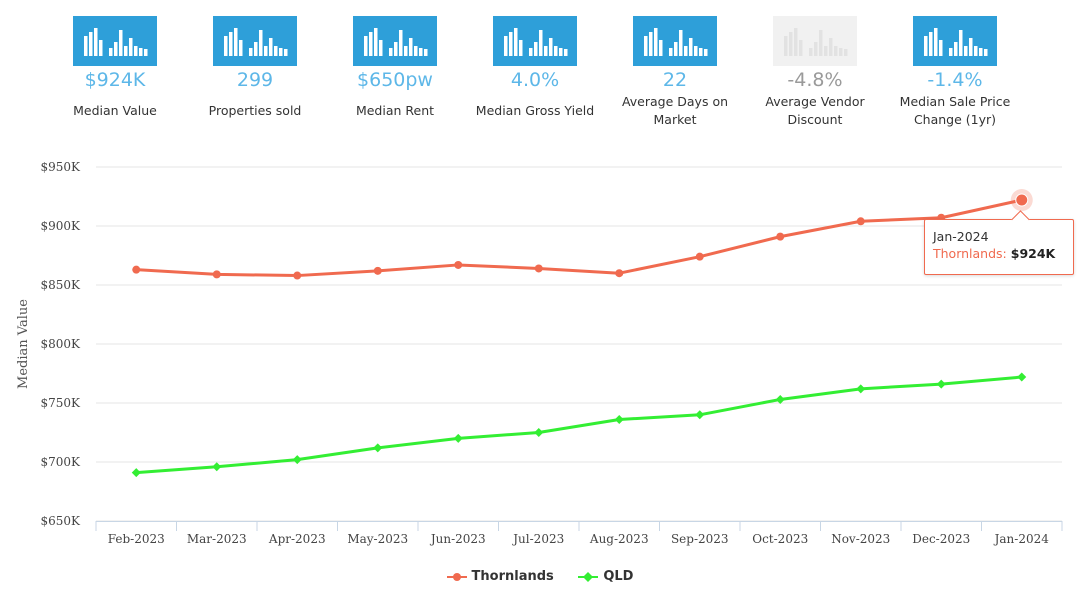  What do you see at coordinates (377, 539) in the screenshot?
I see `x-tick-label: May-2023` at bounding box center [377, 539].